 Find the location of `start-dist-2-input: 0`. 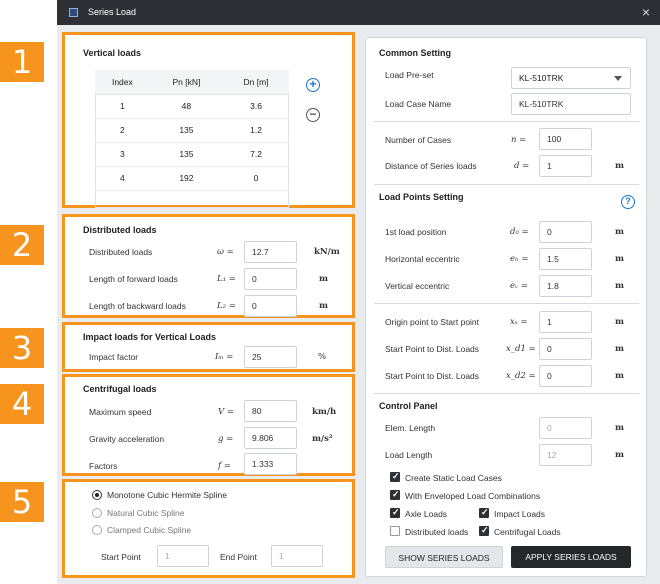

start-dist-2-input: 0 is located at coordinates (565, 376).